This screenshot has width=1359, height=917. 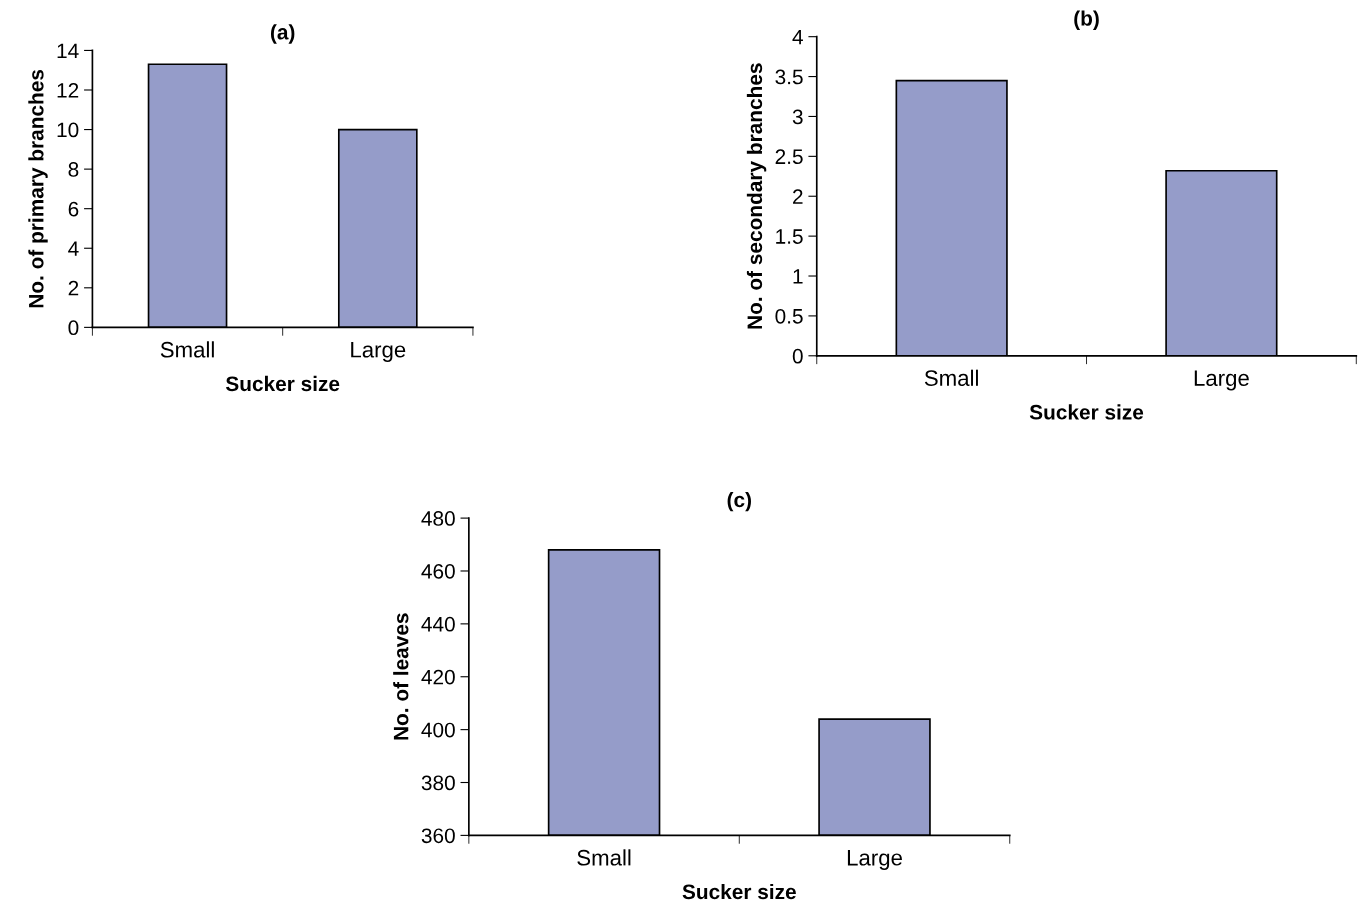 What do you see at coordinates (1086, 20) in the screenshot?
I see `chart-title: (b)` at bounding box center [1086, 20].